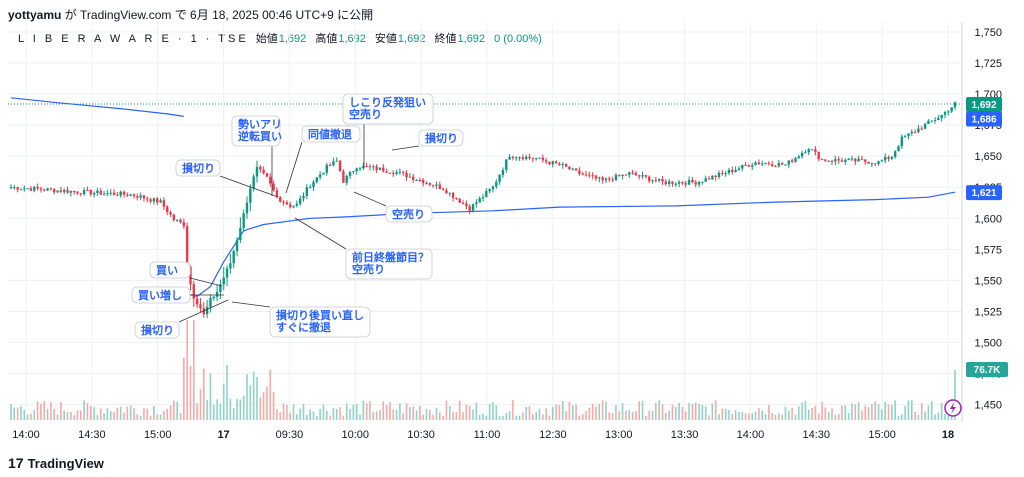  I want to click on annotation-text: 同値撤退, so click(330, 134).